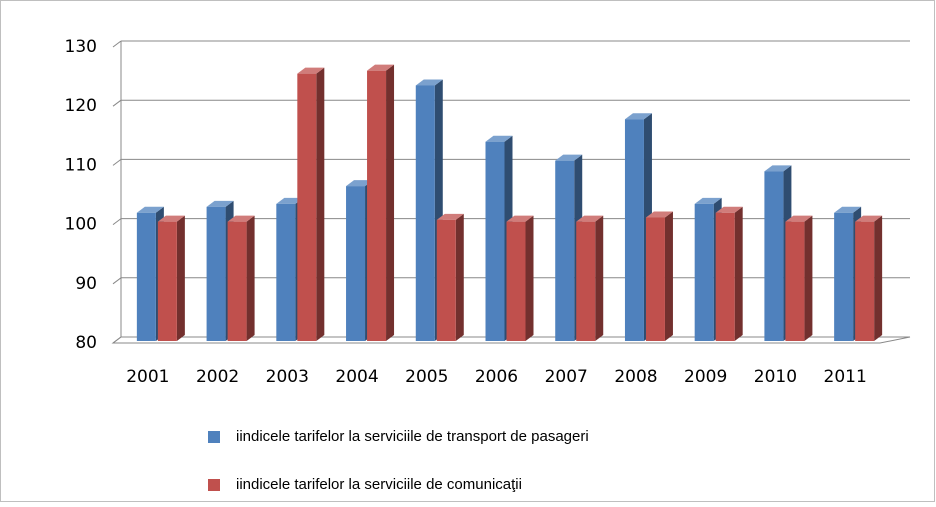 The width and height of the screenshot is (936, 507). What do you see at coordinates (287, 377) in the screenshot?
I see `x-tick-label: 2003` at bounding box center [287, 377].